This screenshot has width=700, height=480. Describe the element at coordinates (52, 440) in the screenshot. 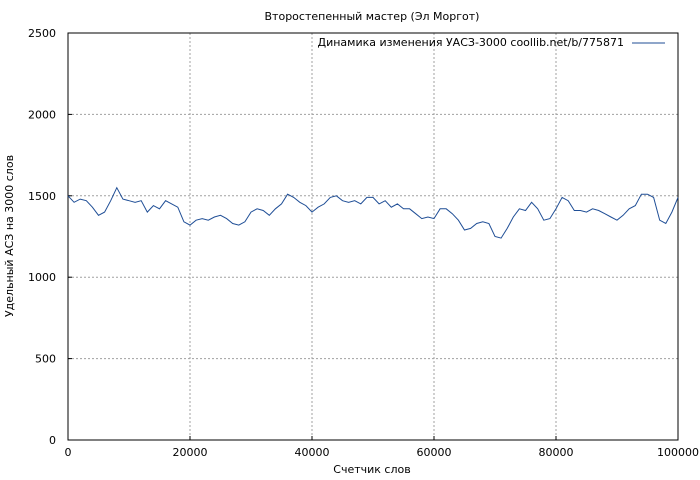

I see `y-tick-label: 0` at that location.